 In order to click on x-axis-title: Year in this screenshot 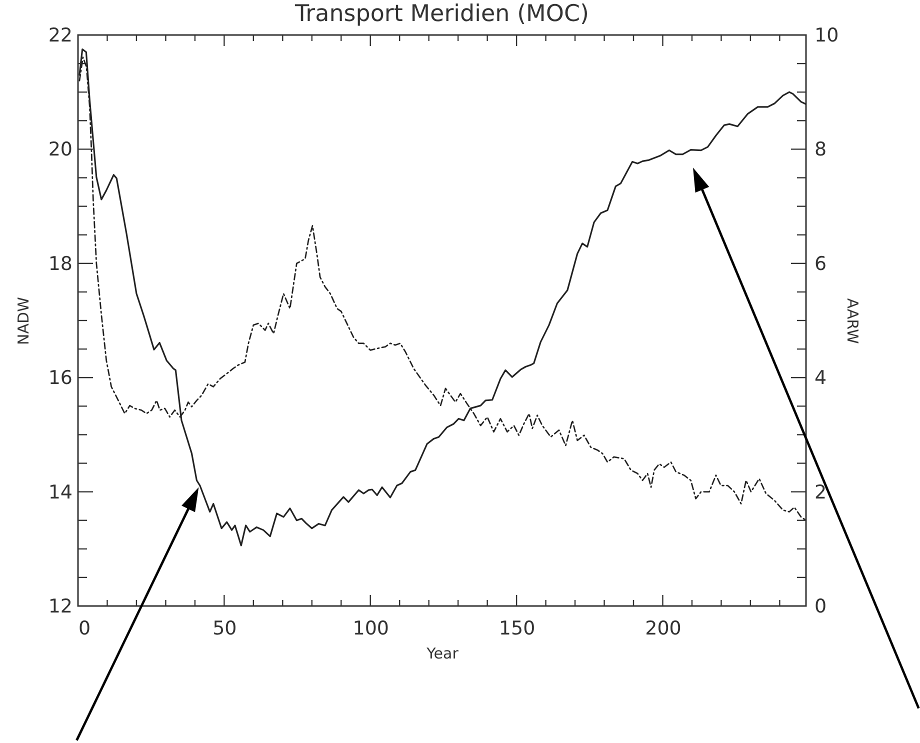, I will do `click(443, 653)`.